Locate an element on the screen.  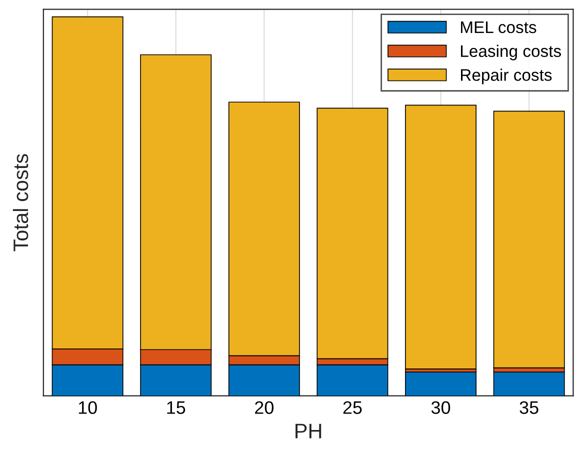
x-tick-label: 30 is located at coordinates (440, 407).